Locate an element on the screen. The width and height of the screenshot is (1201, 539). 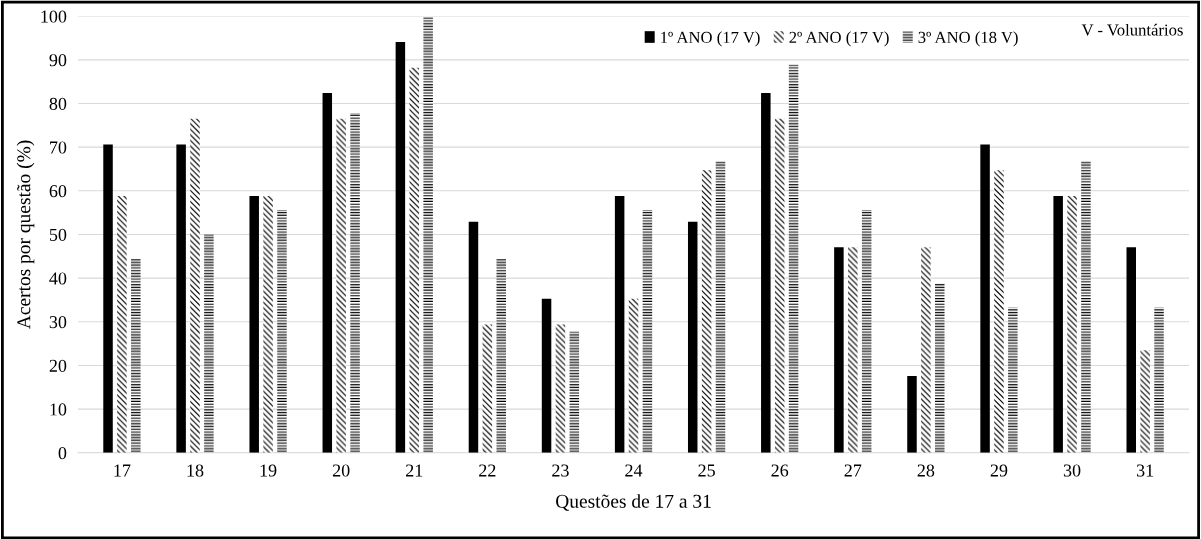
legend-label: 2º ANO (17 V) is located at coordinates (839, 39).